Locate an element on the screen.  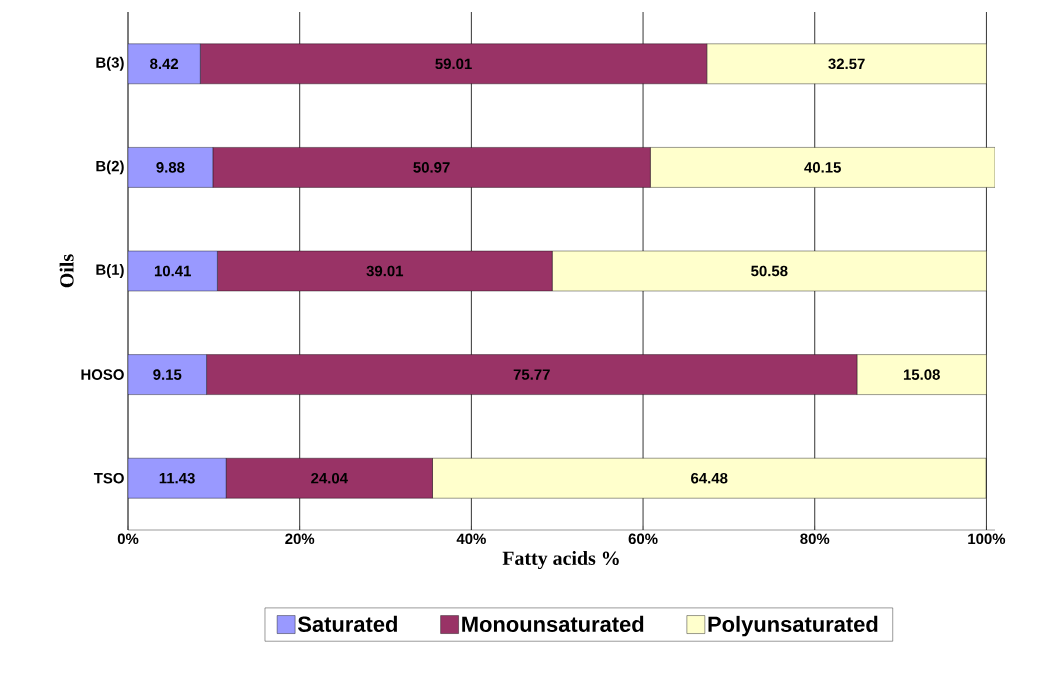
data-label: 59.01 is located at coordinates (453, 64).